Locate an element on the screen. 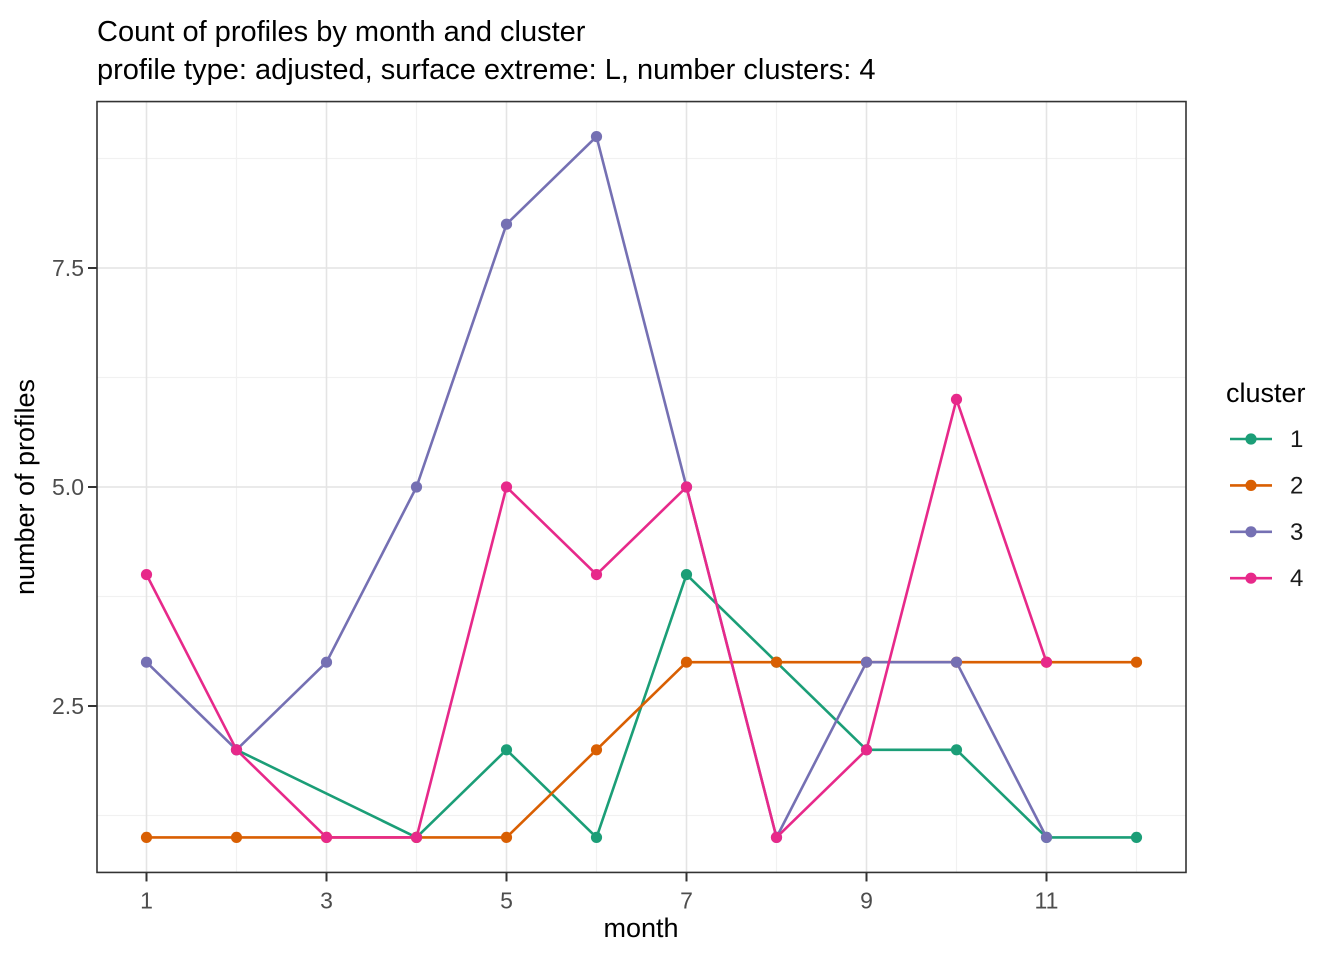  x-tick-label: 9 is located at coordinates (866, 900).